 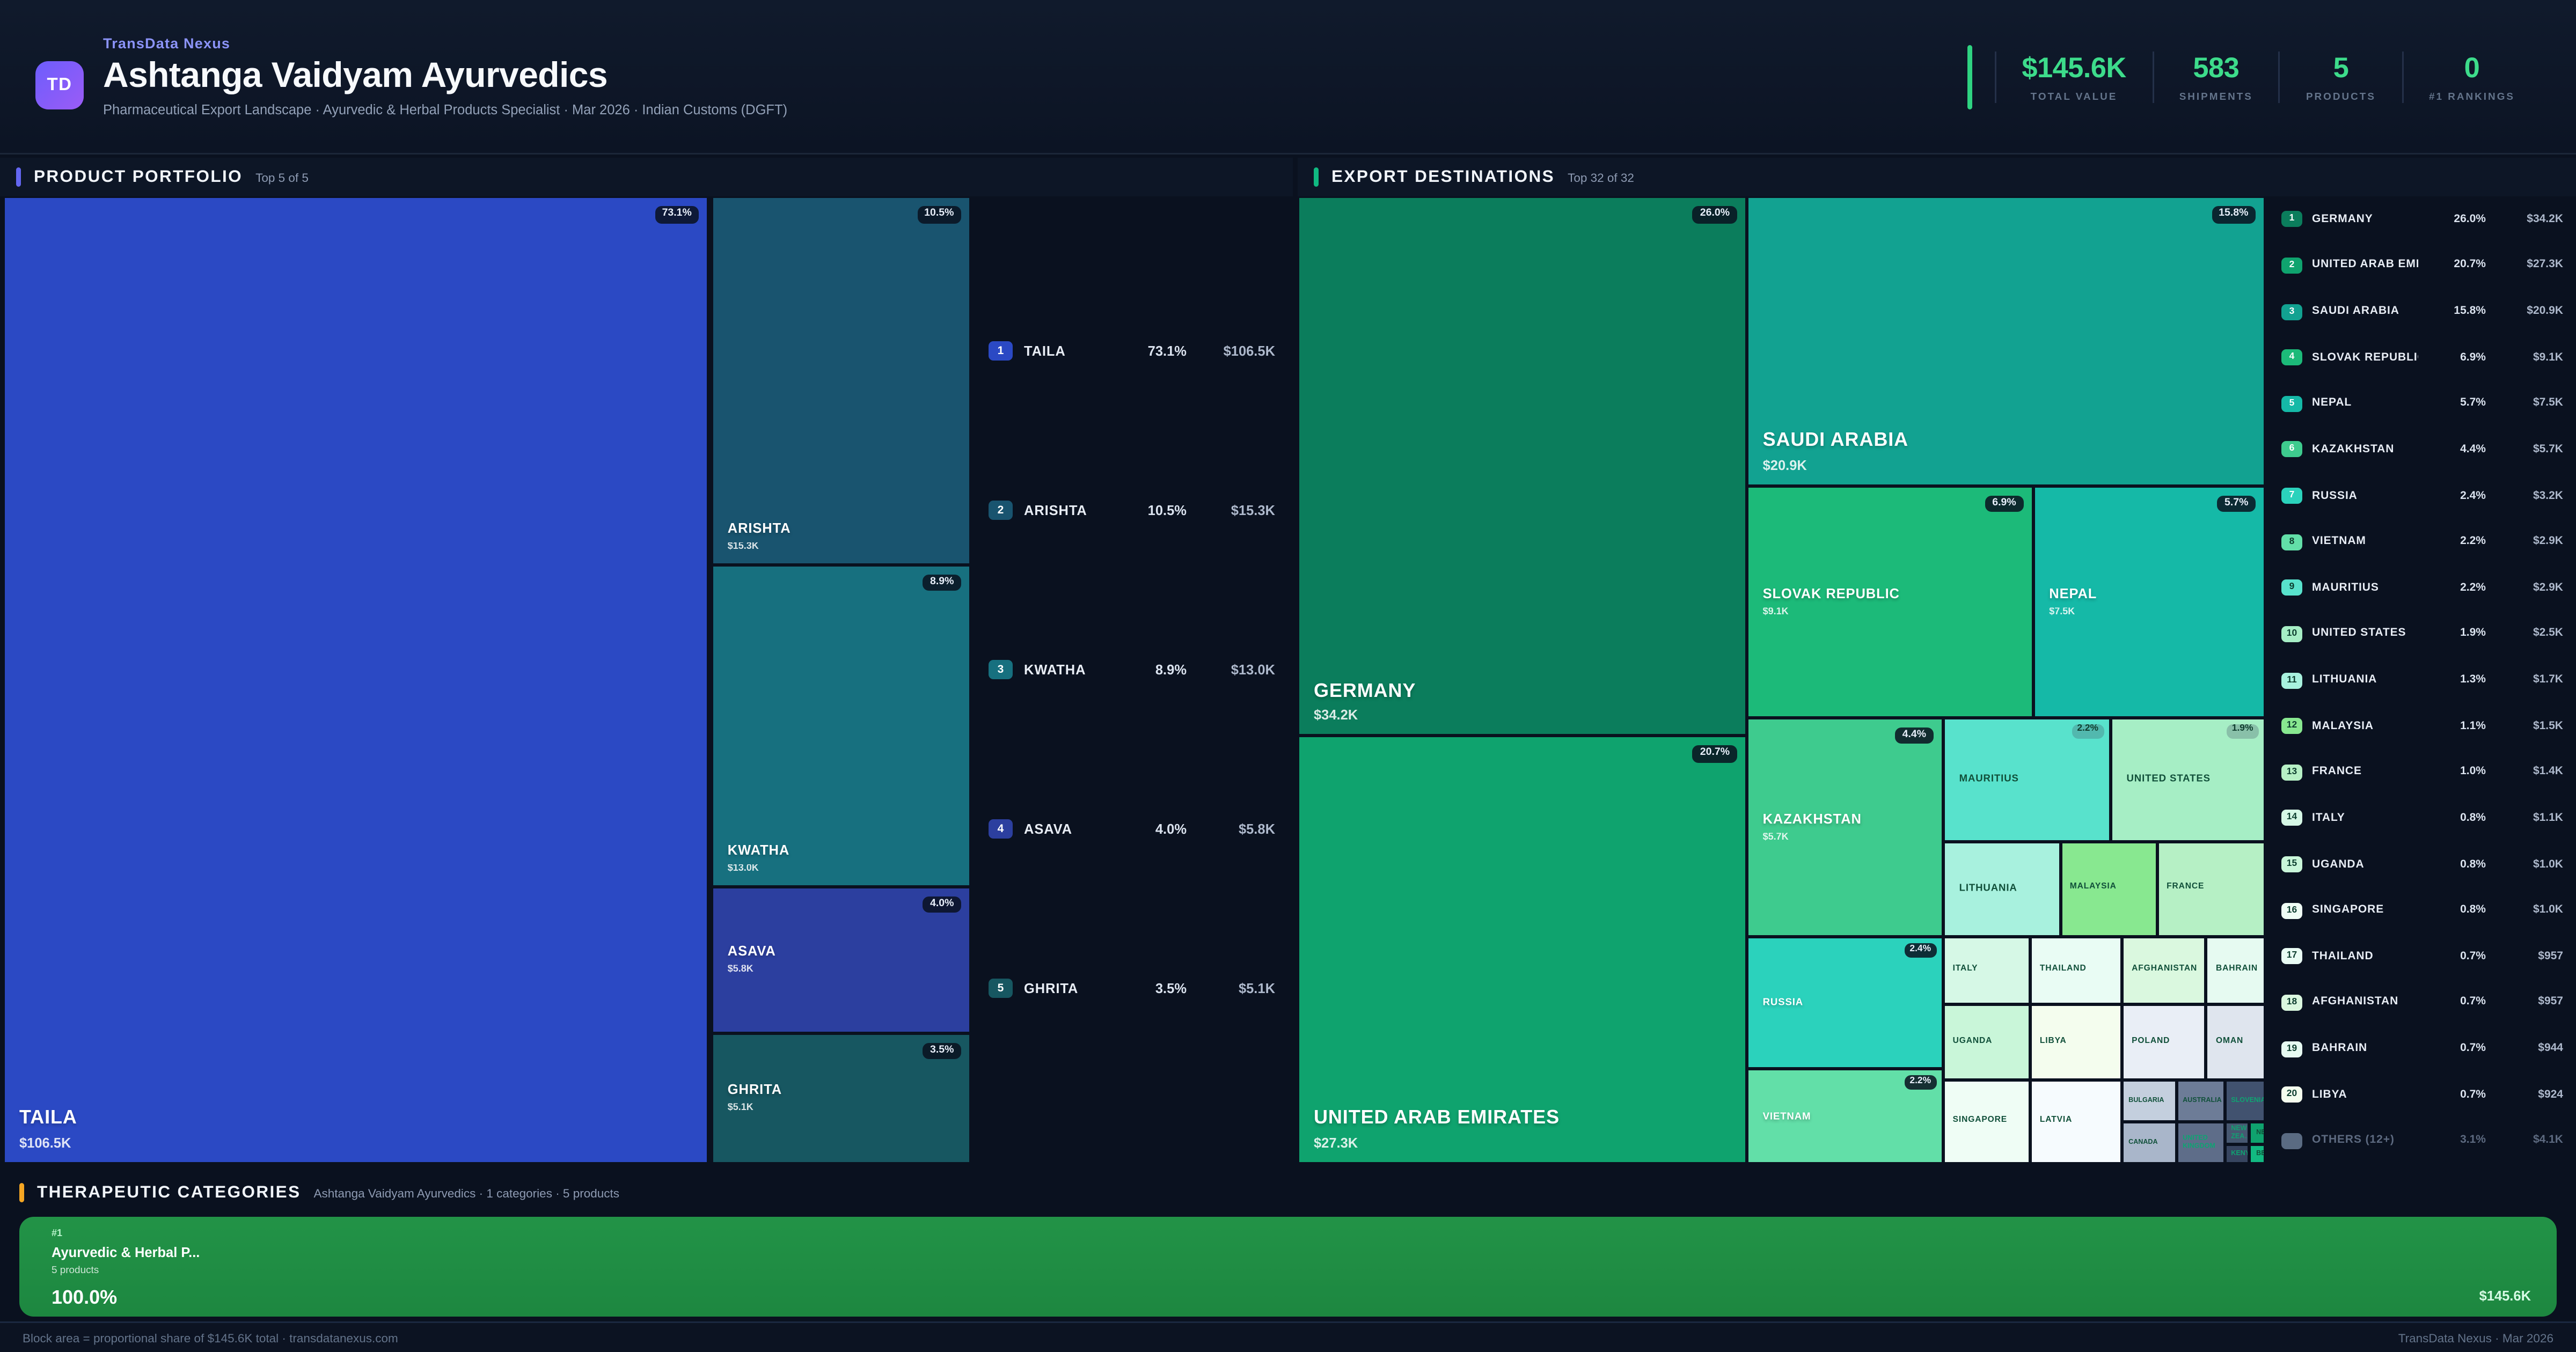 I want to click on destination-list-item: 14 ITALY 0.8% $1.1K, so click(x=2422, y=818).